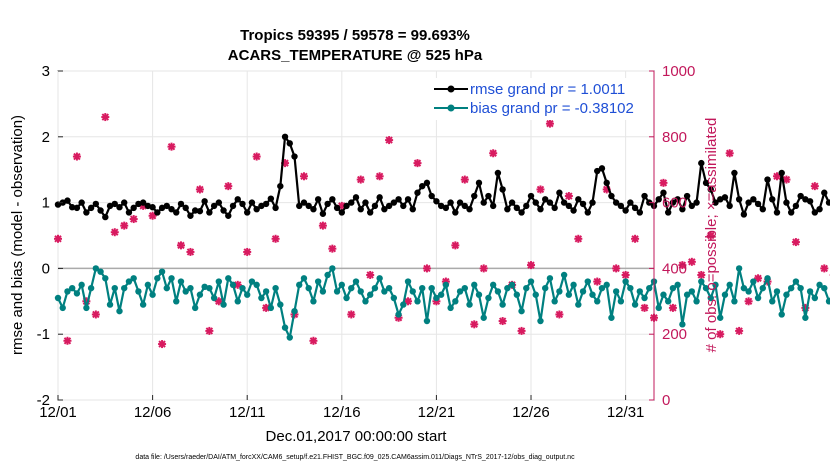  Describe the element at coordinates (46, 203) in the screenshot. I see `y-tick-label: 1` at that location.